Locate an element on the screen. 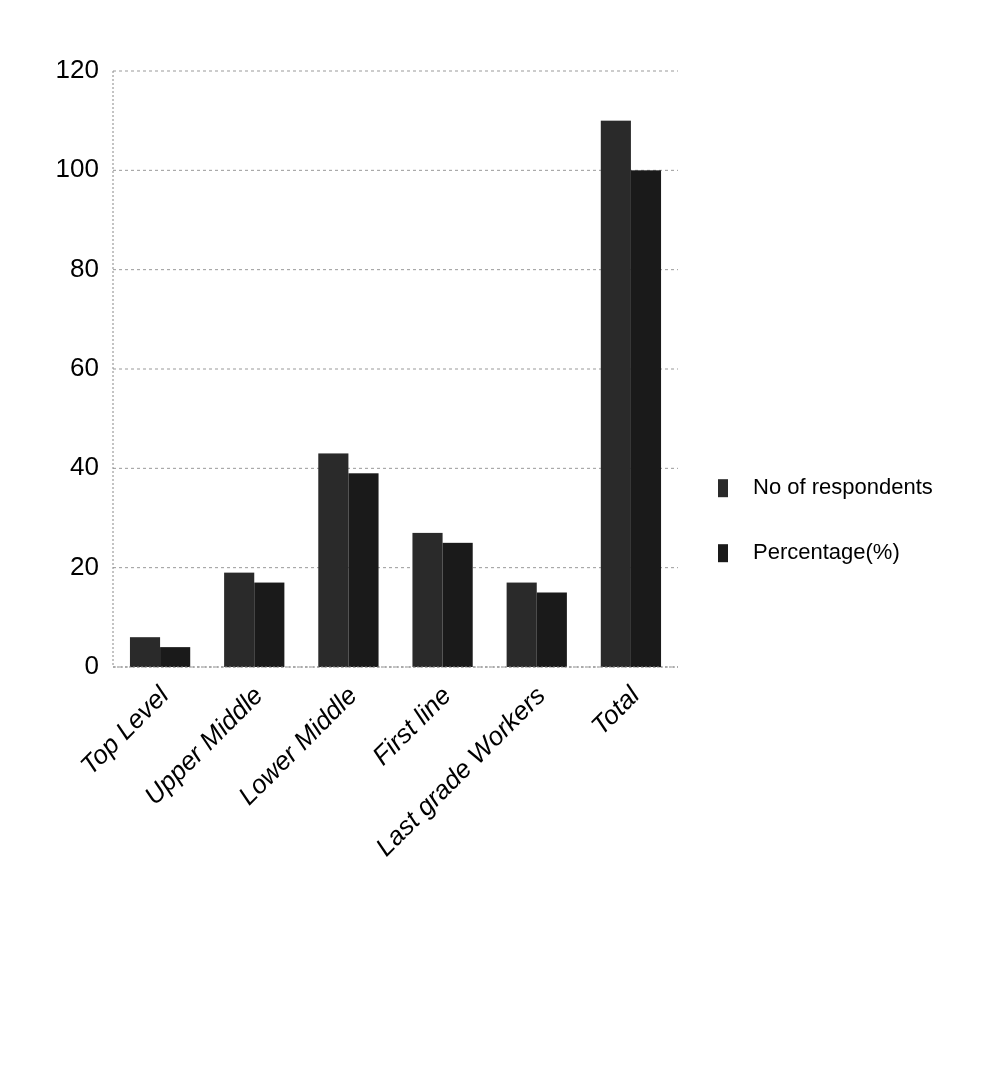  y-tick-label: 80 is located at coordinates (84, 267).